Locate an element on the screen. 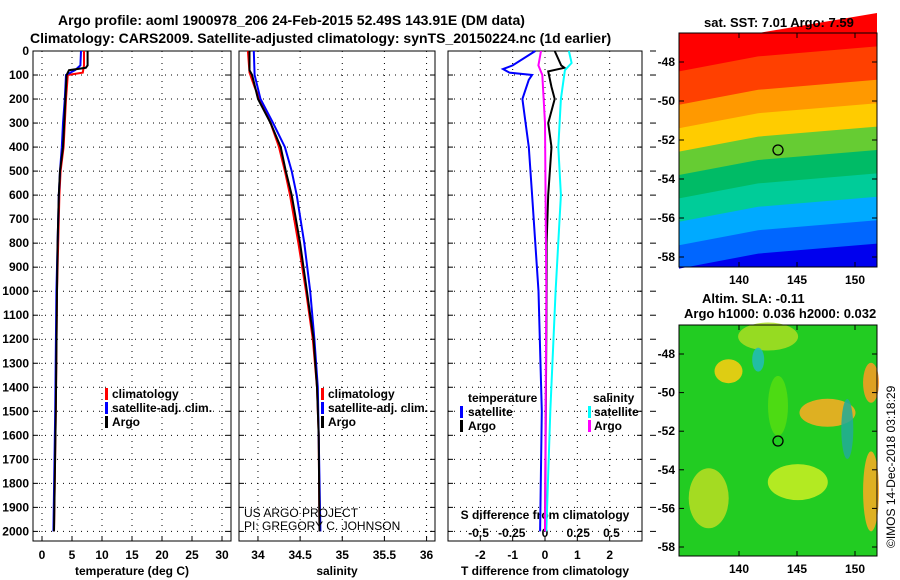  map-y-tick-label: -56 is located at coordinates (667, 508).